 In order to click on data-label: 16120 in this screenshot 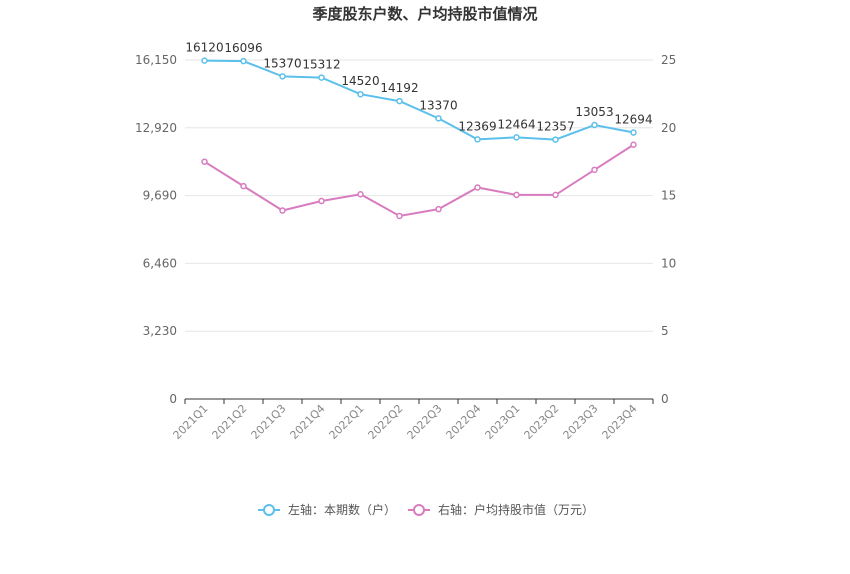, I will do `click(204, 48)`.